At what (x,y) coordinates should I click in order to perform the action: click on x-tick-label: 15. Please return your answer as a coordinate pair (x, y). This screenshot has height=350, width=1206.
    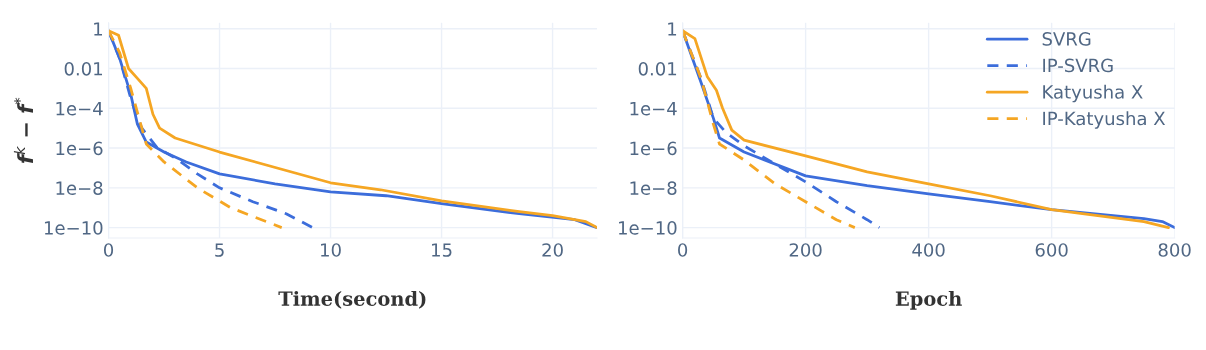
    Looking at the image, I should click on (442, 250).